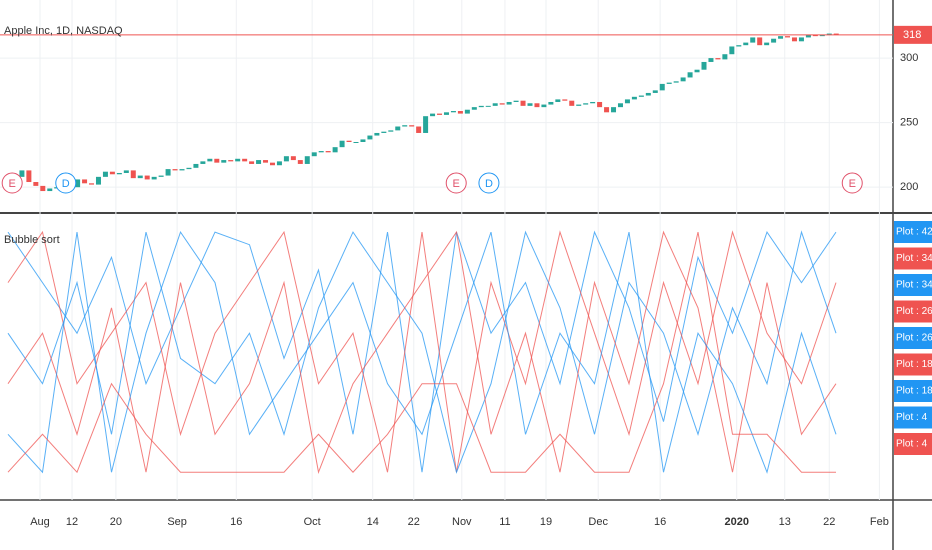  What do you see at coordinates (598, 522) in the screenshot?
I see `time-label: Dec` at bounding box center [598, 522].